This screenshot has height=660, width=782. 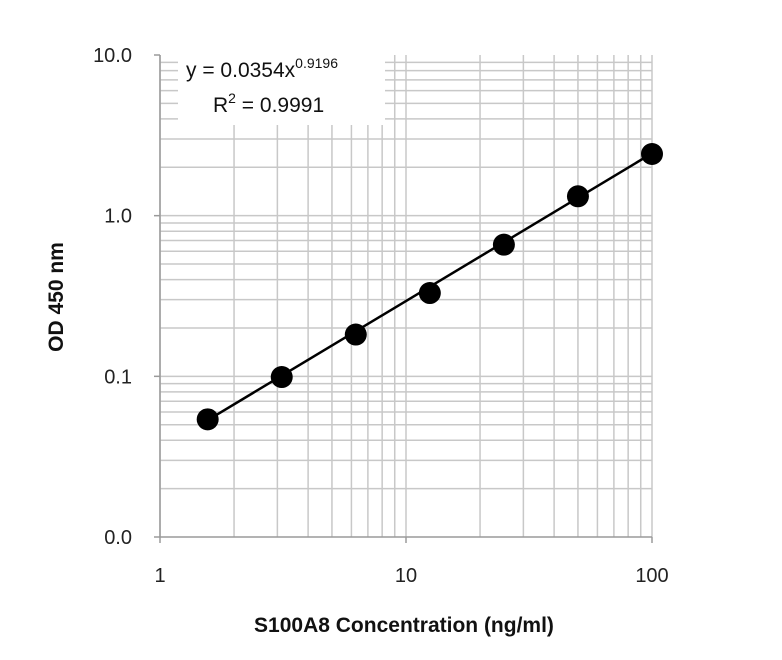 I want to click on r-squared-prefix: R, so click(x=220, y=105).